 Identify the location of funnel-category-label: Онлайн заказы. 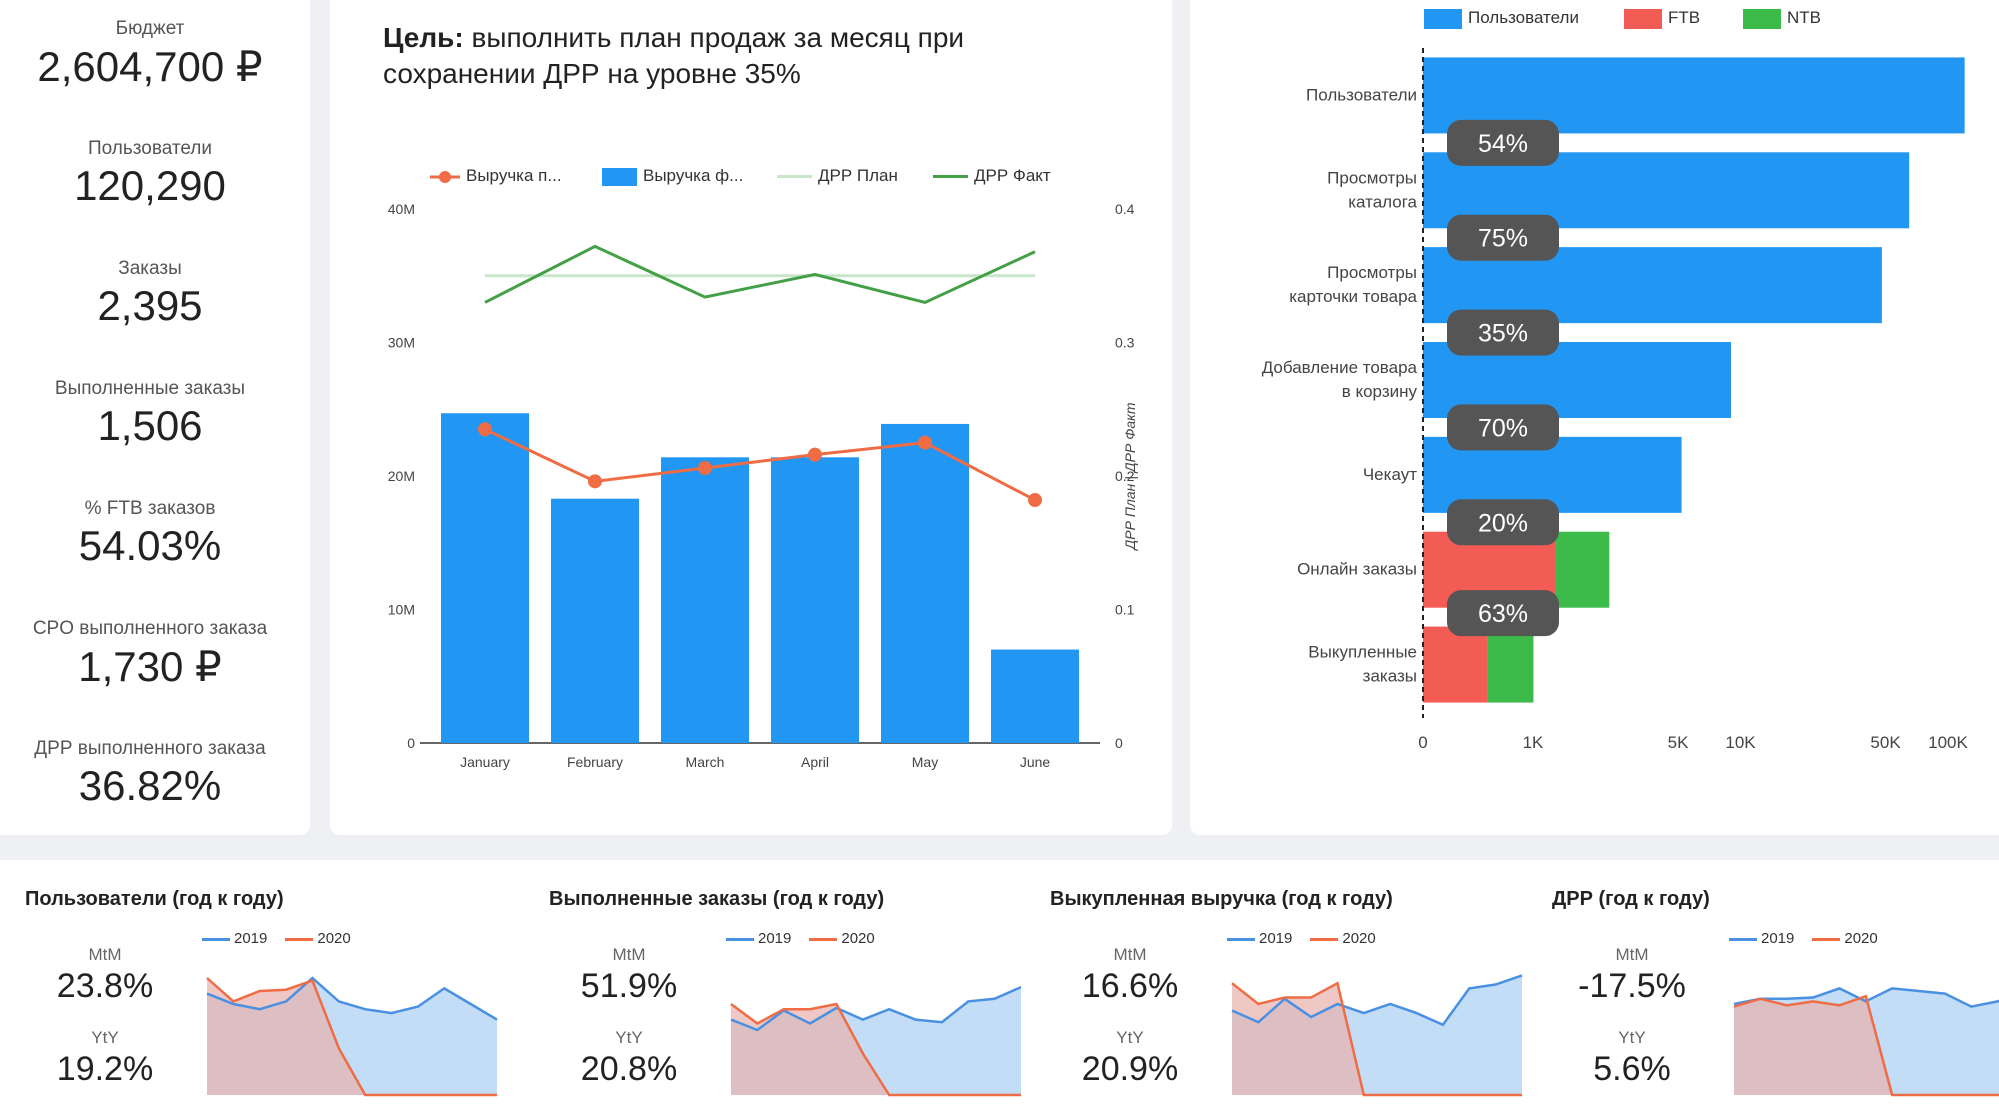
(1357, 569).